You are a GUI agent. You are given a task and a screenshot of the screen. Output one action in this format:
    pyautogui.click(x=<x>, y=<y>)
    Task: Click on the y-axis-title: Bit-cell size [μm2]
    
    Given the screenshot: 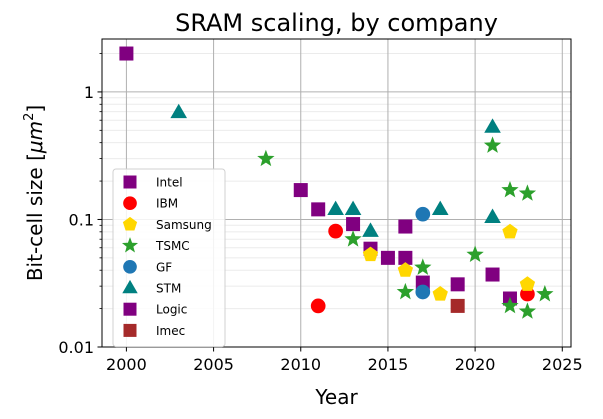 What is the action you would take?
    pyautogui.click(x=34, y=193)
    